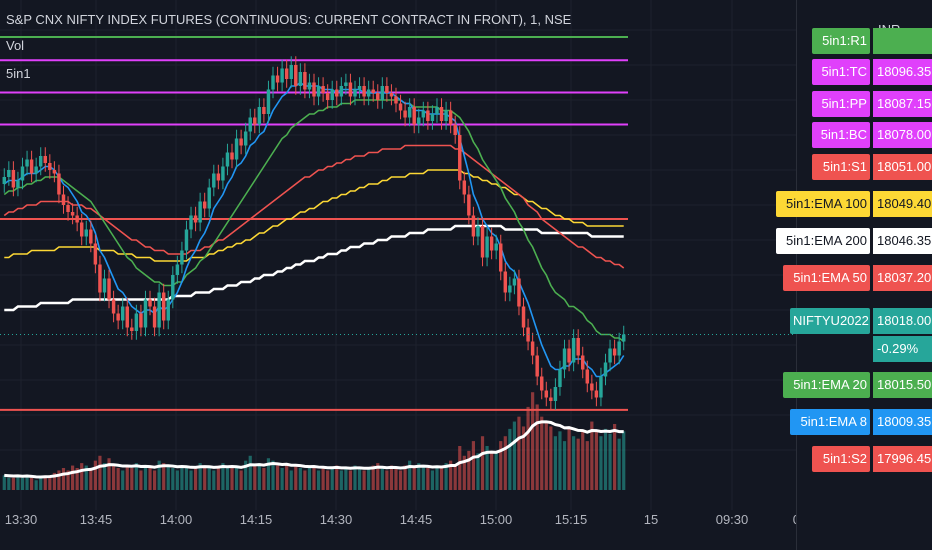 This screenshot has height=550, width=932. What do you see at coordinates (96, 519) in the screenshot?
I see `time-tick-label: 13:45` at bounding box center [96, 519].